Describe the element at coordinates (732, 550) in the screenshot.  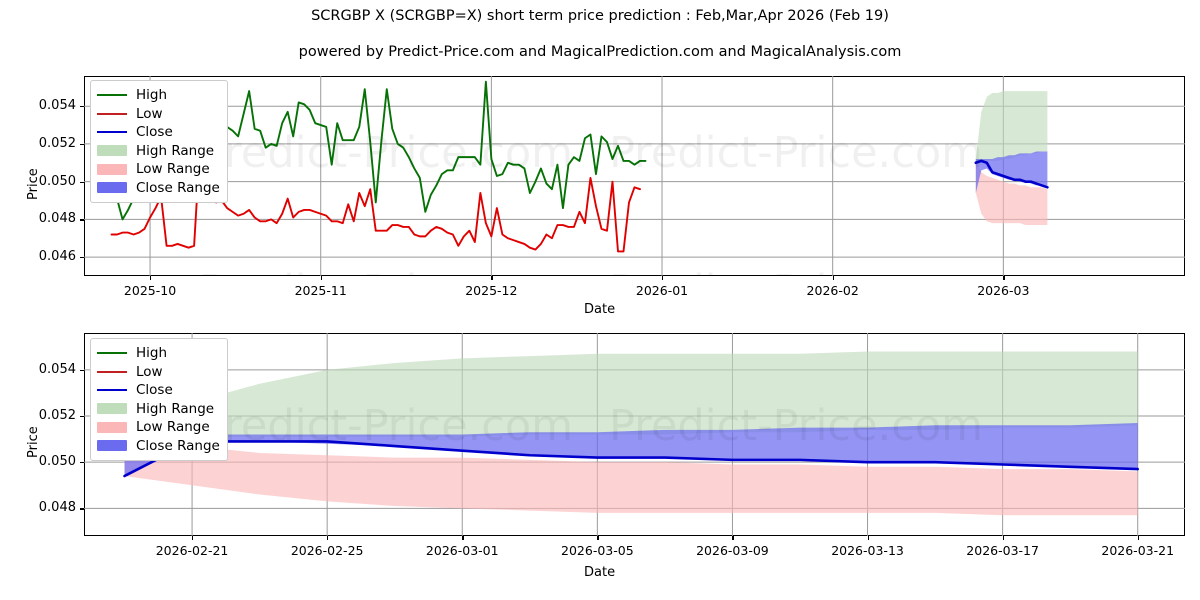
I see `x-tick-label: 2026-03-09` at that location.